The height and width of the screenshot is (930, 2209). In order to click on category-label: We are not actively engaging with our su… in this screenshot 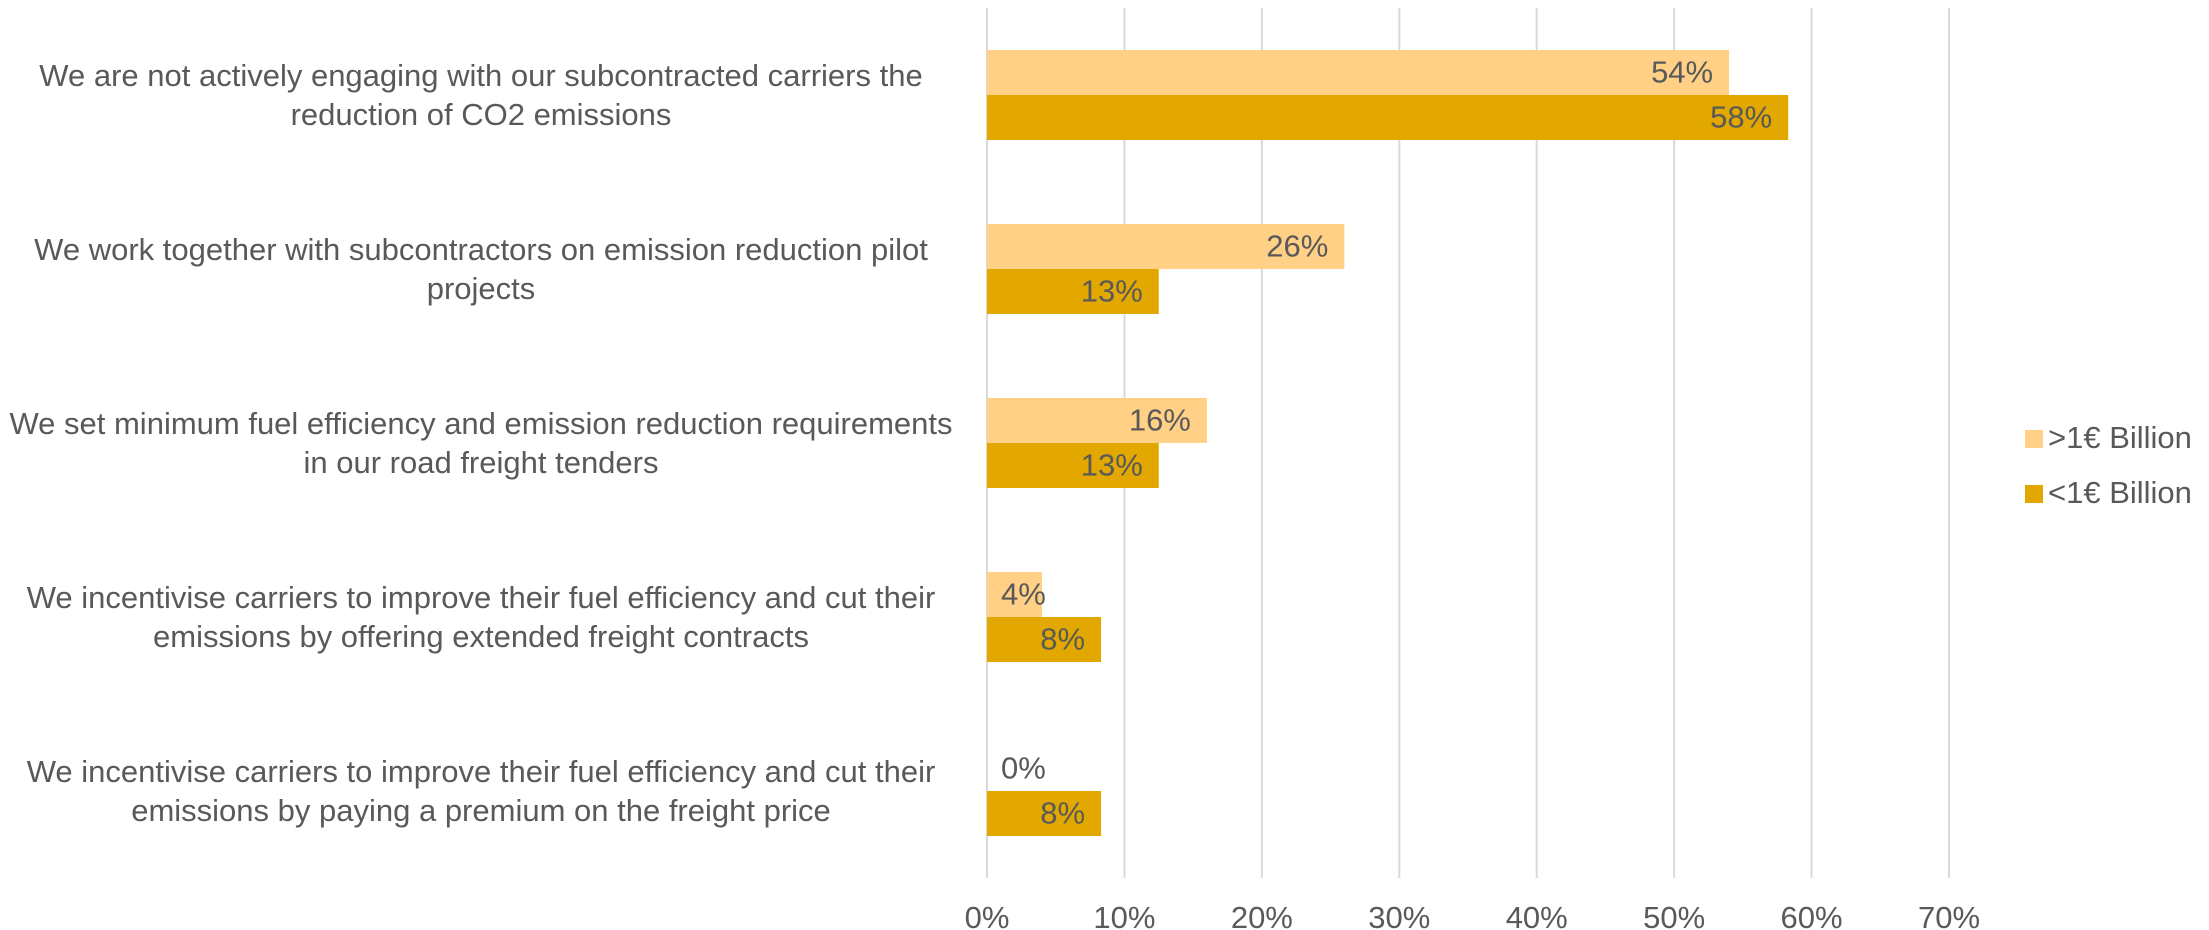, I will do `click(481, 95)`.